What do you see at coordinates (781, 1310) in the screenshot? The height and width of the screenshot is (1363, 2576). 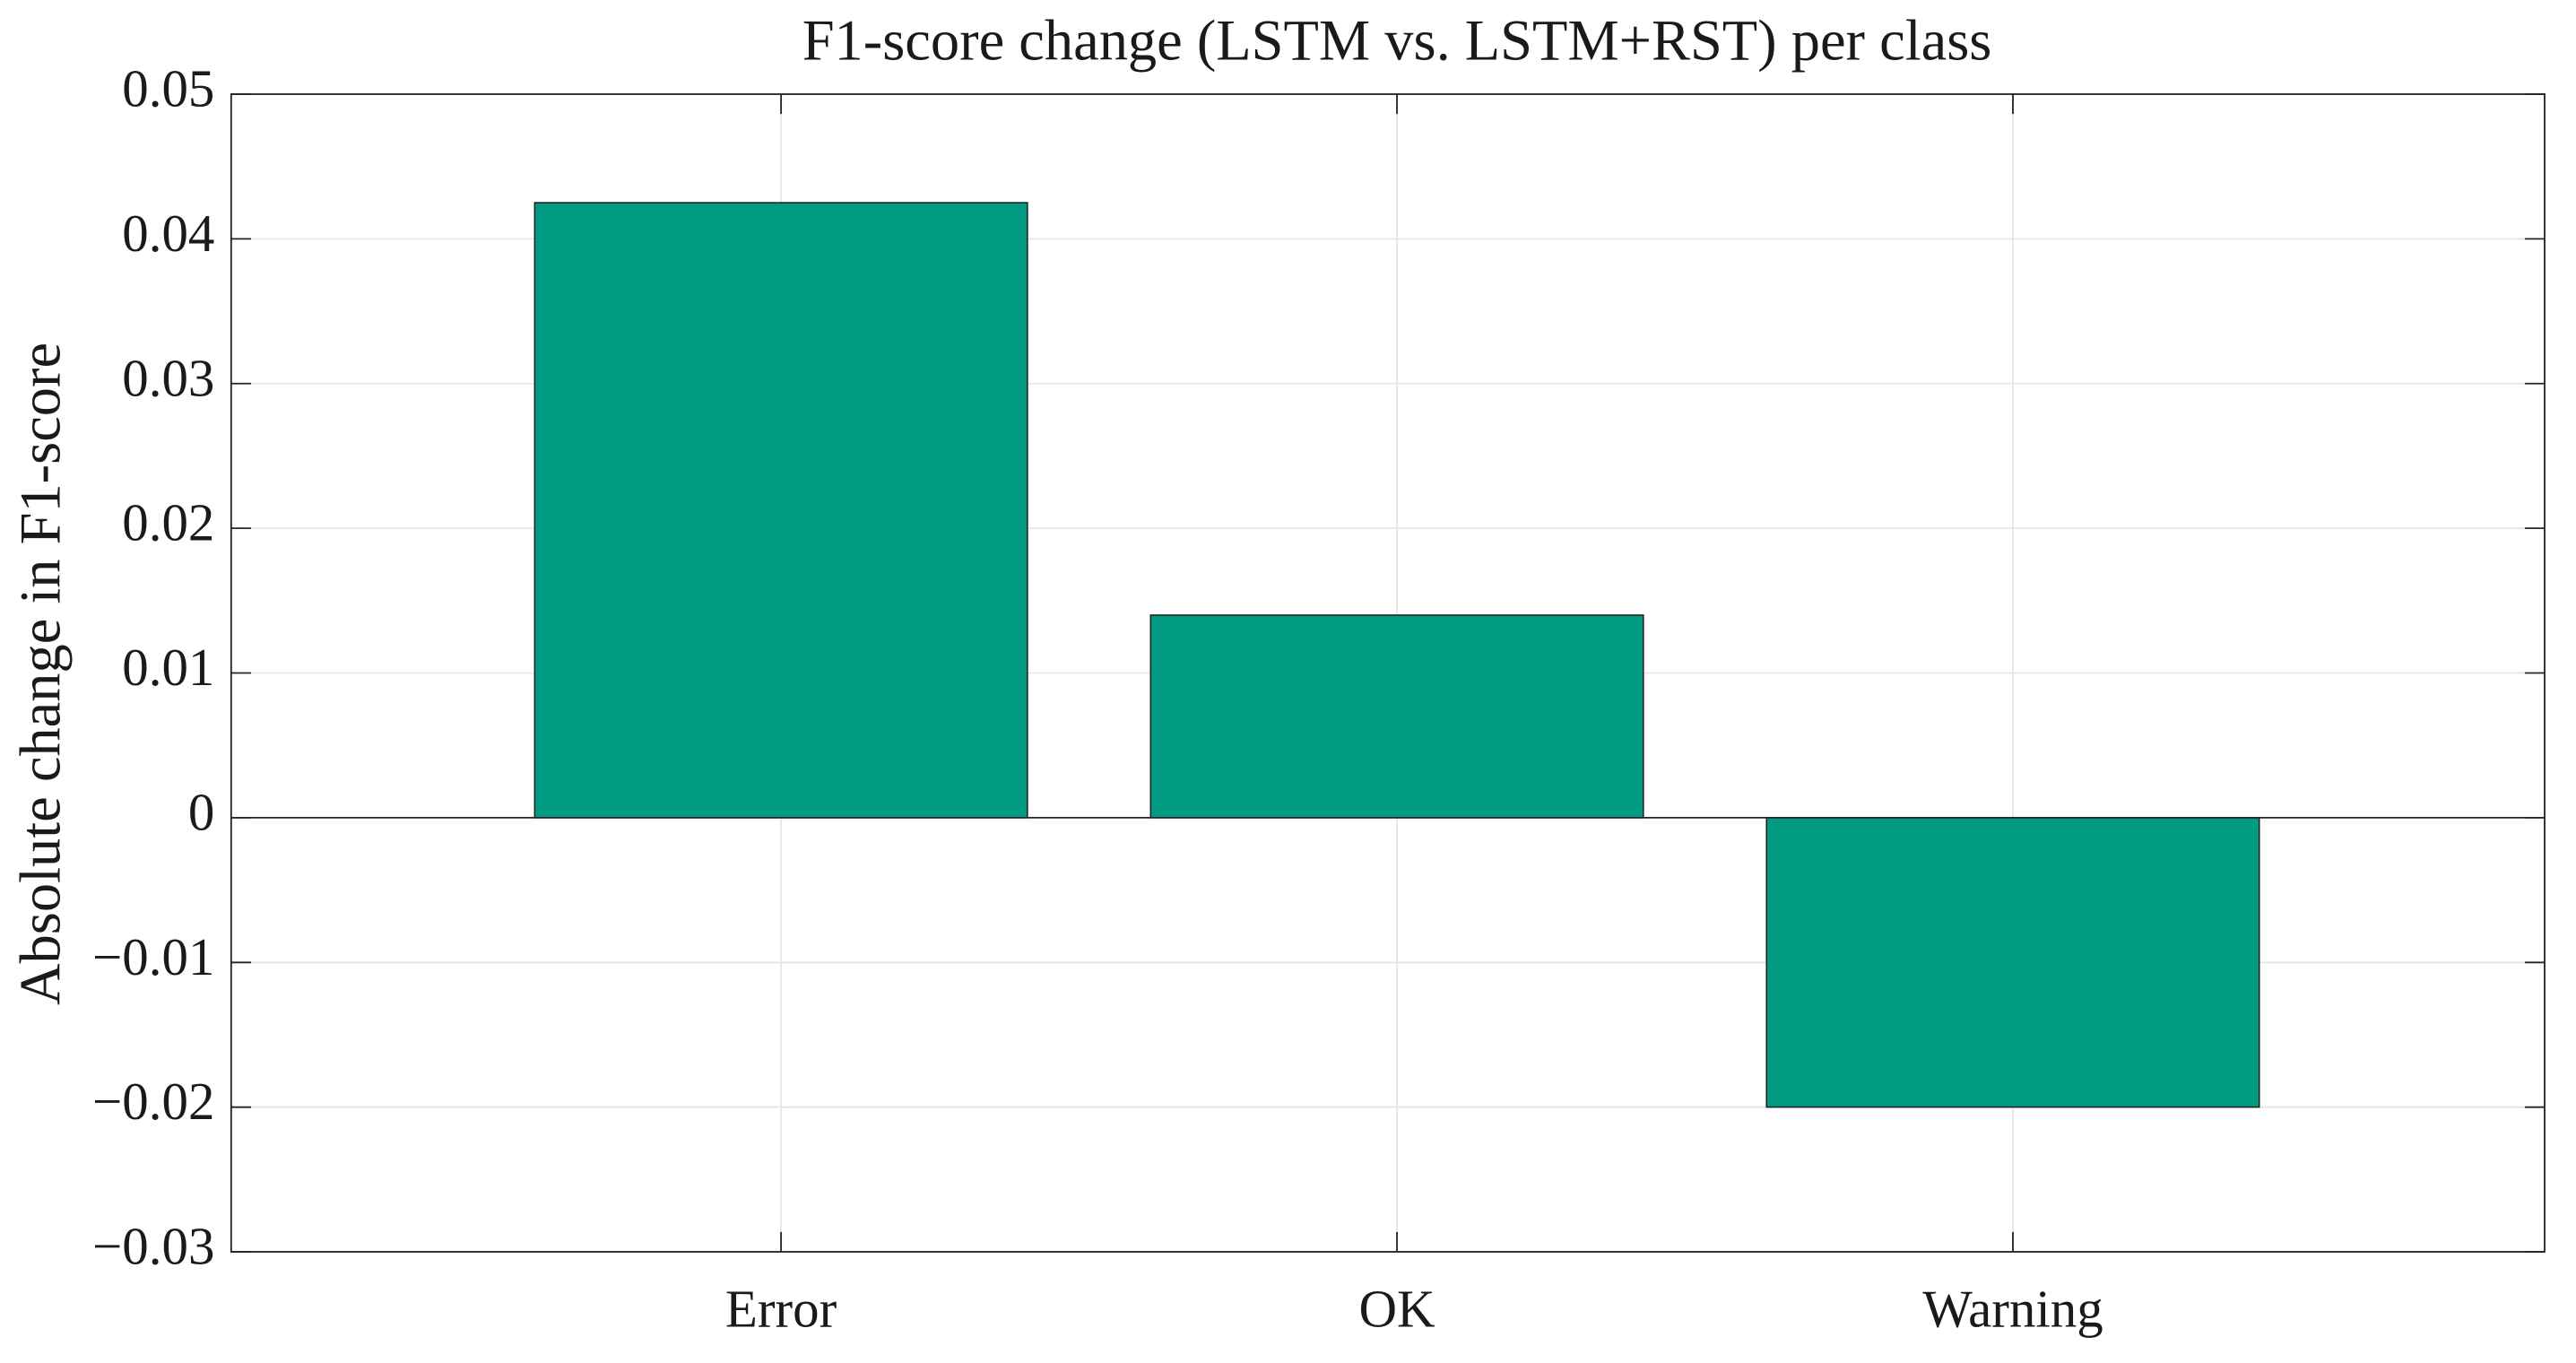 I see `x-tick-label: Error` at bounding box center [781, 1310].